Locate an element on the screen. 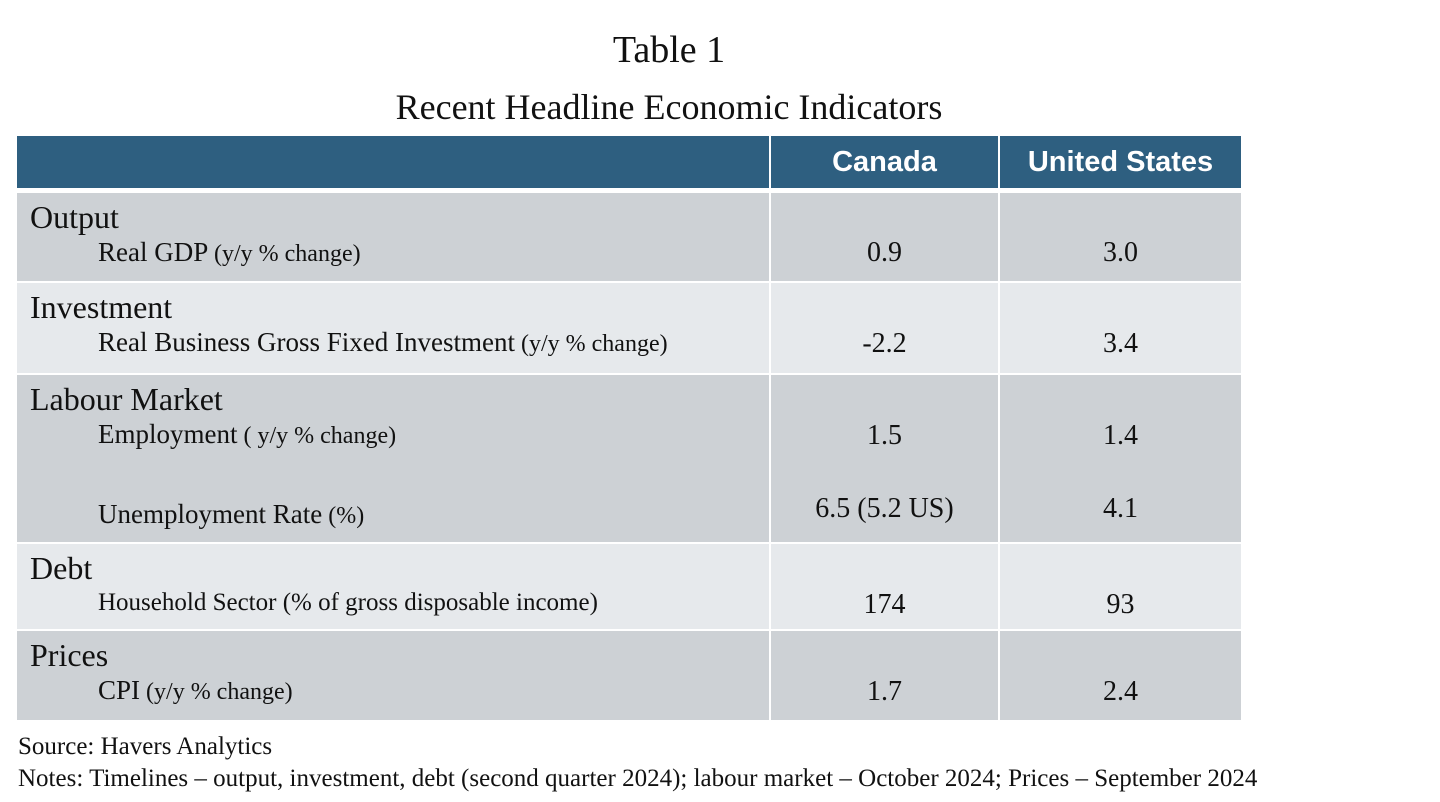 Image resolution: width=1440 pixels, height=802 pixels. value-us: 93 is located at coordinates (1120, 604).